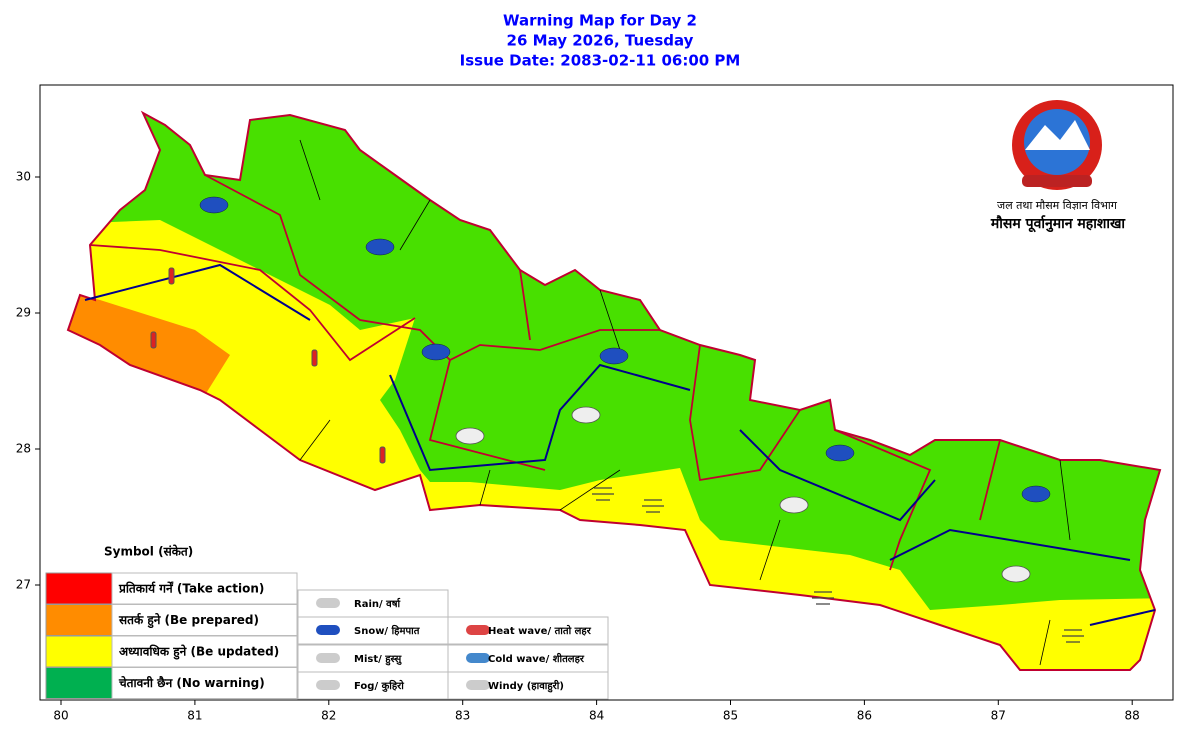 This screenshot has width=1200, height=741. Describe the element at coordinates (540, 630) in the screenshot. I see `symbol-label: Heat wave/ तातो लहर` at that location.